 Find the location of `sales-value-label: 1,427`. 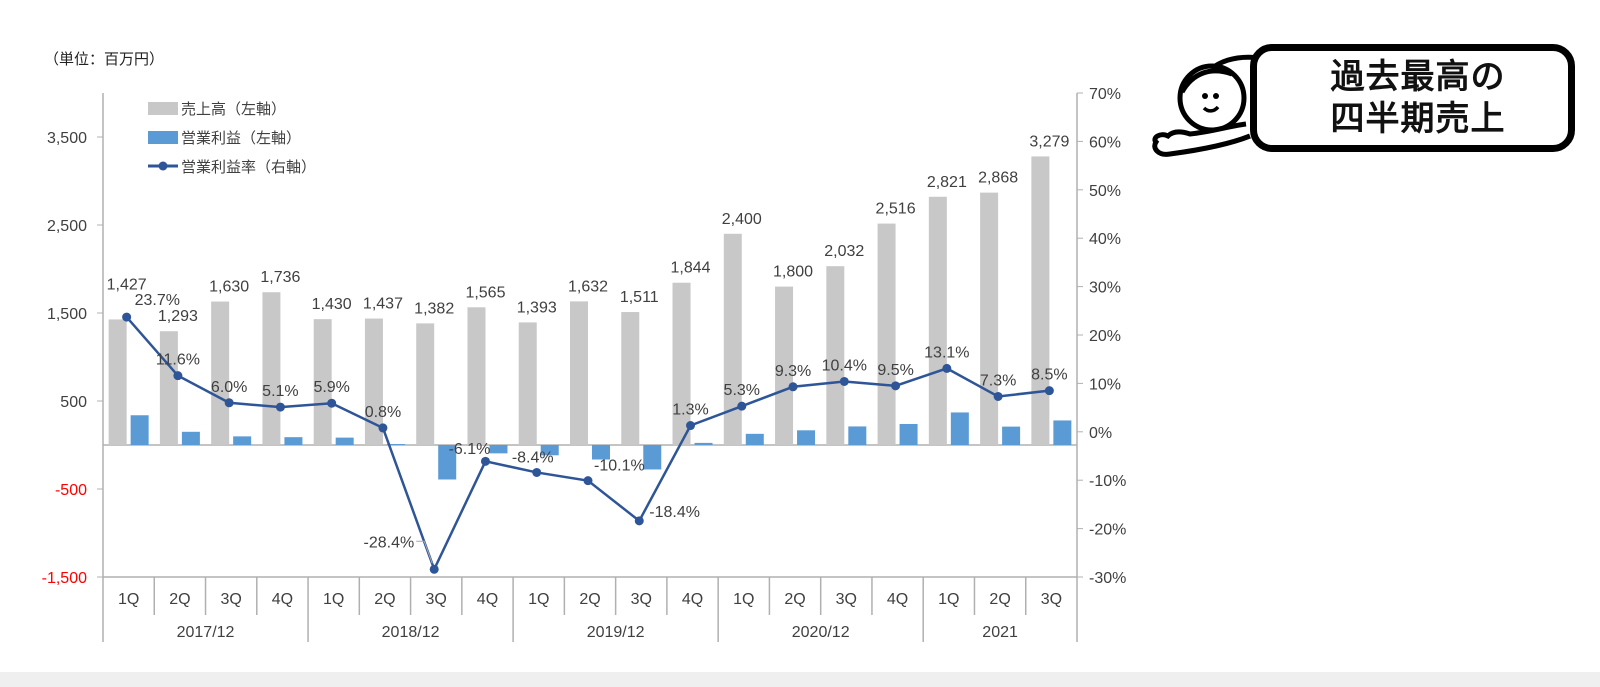

sales-value-label: 1,427 is located at coordinates (127, 284).